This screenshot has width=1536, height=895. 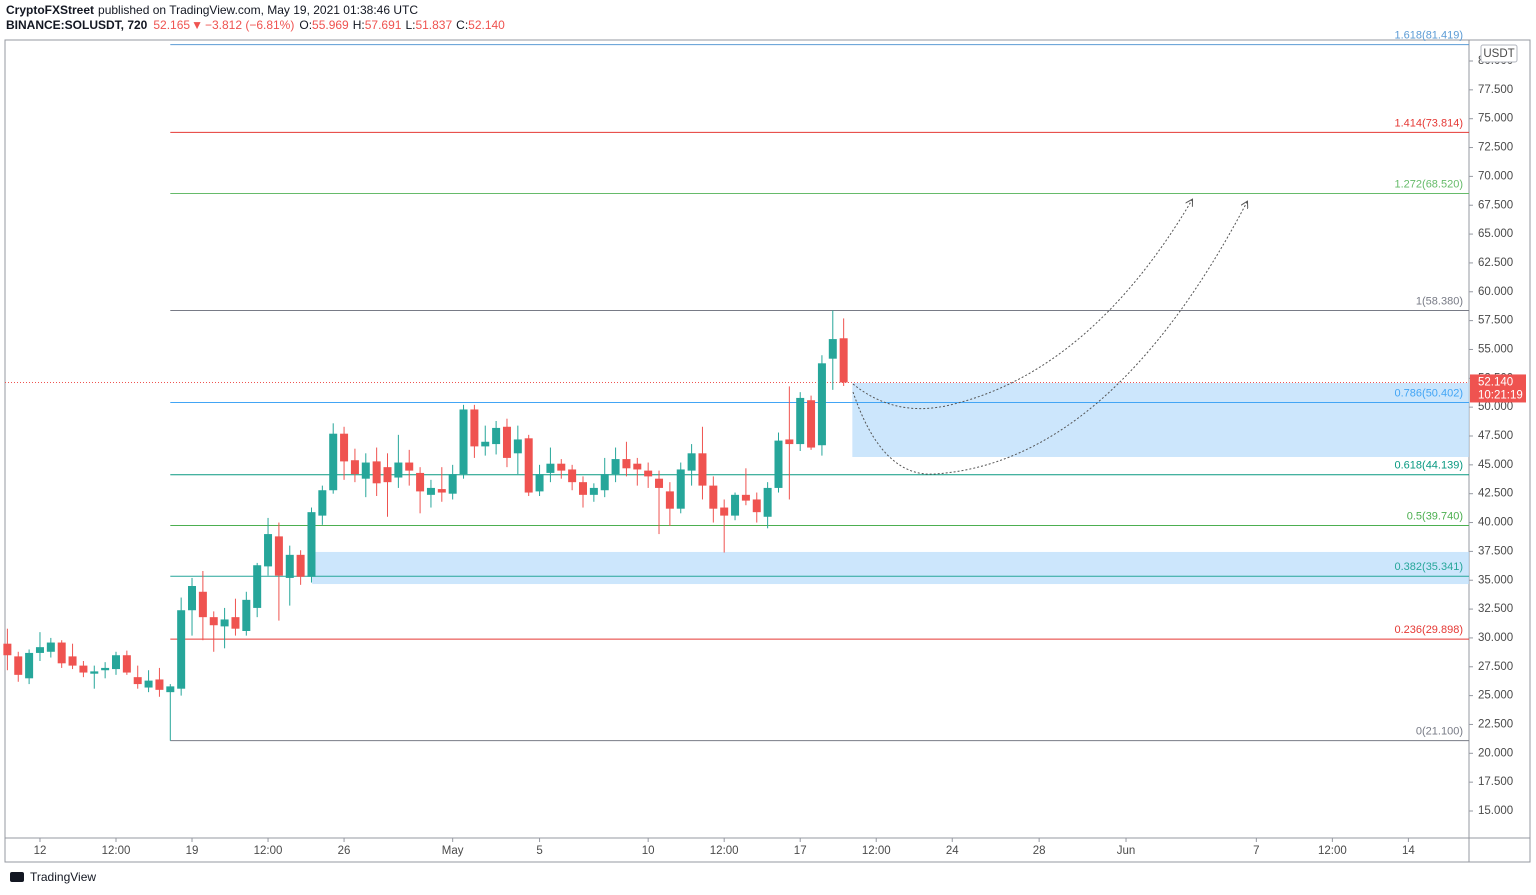 I want to click on ohlc-value: 52.140, so click(x=486, y=25).